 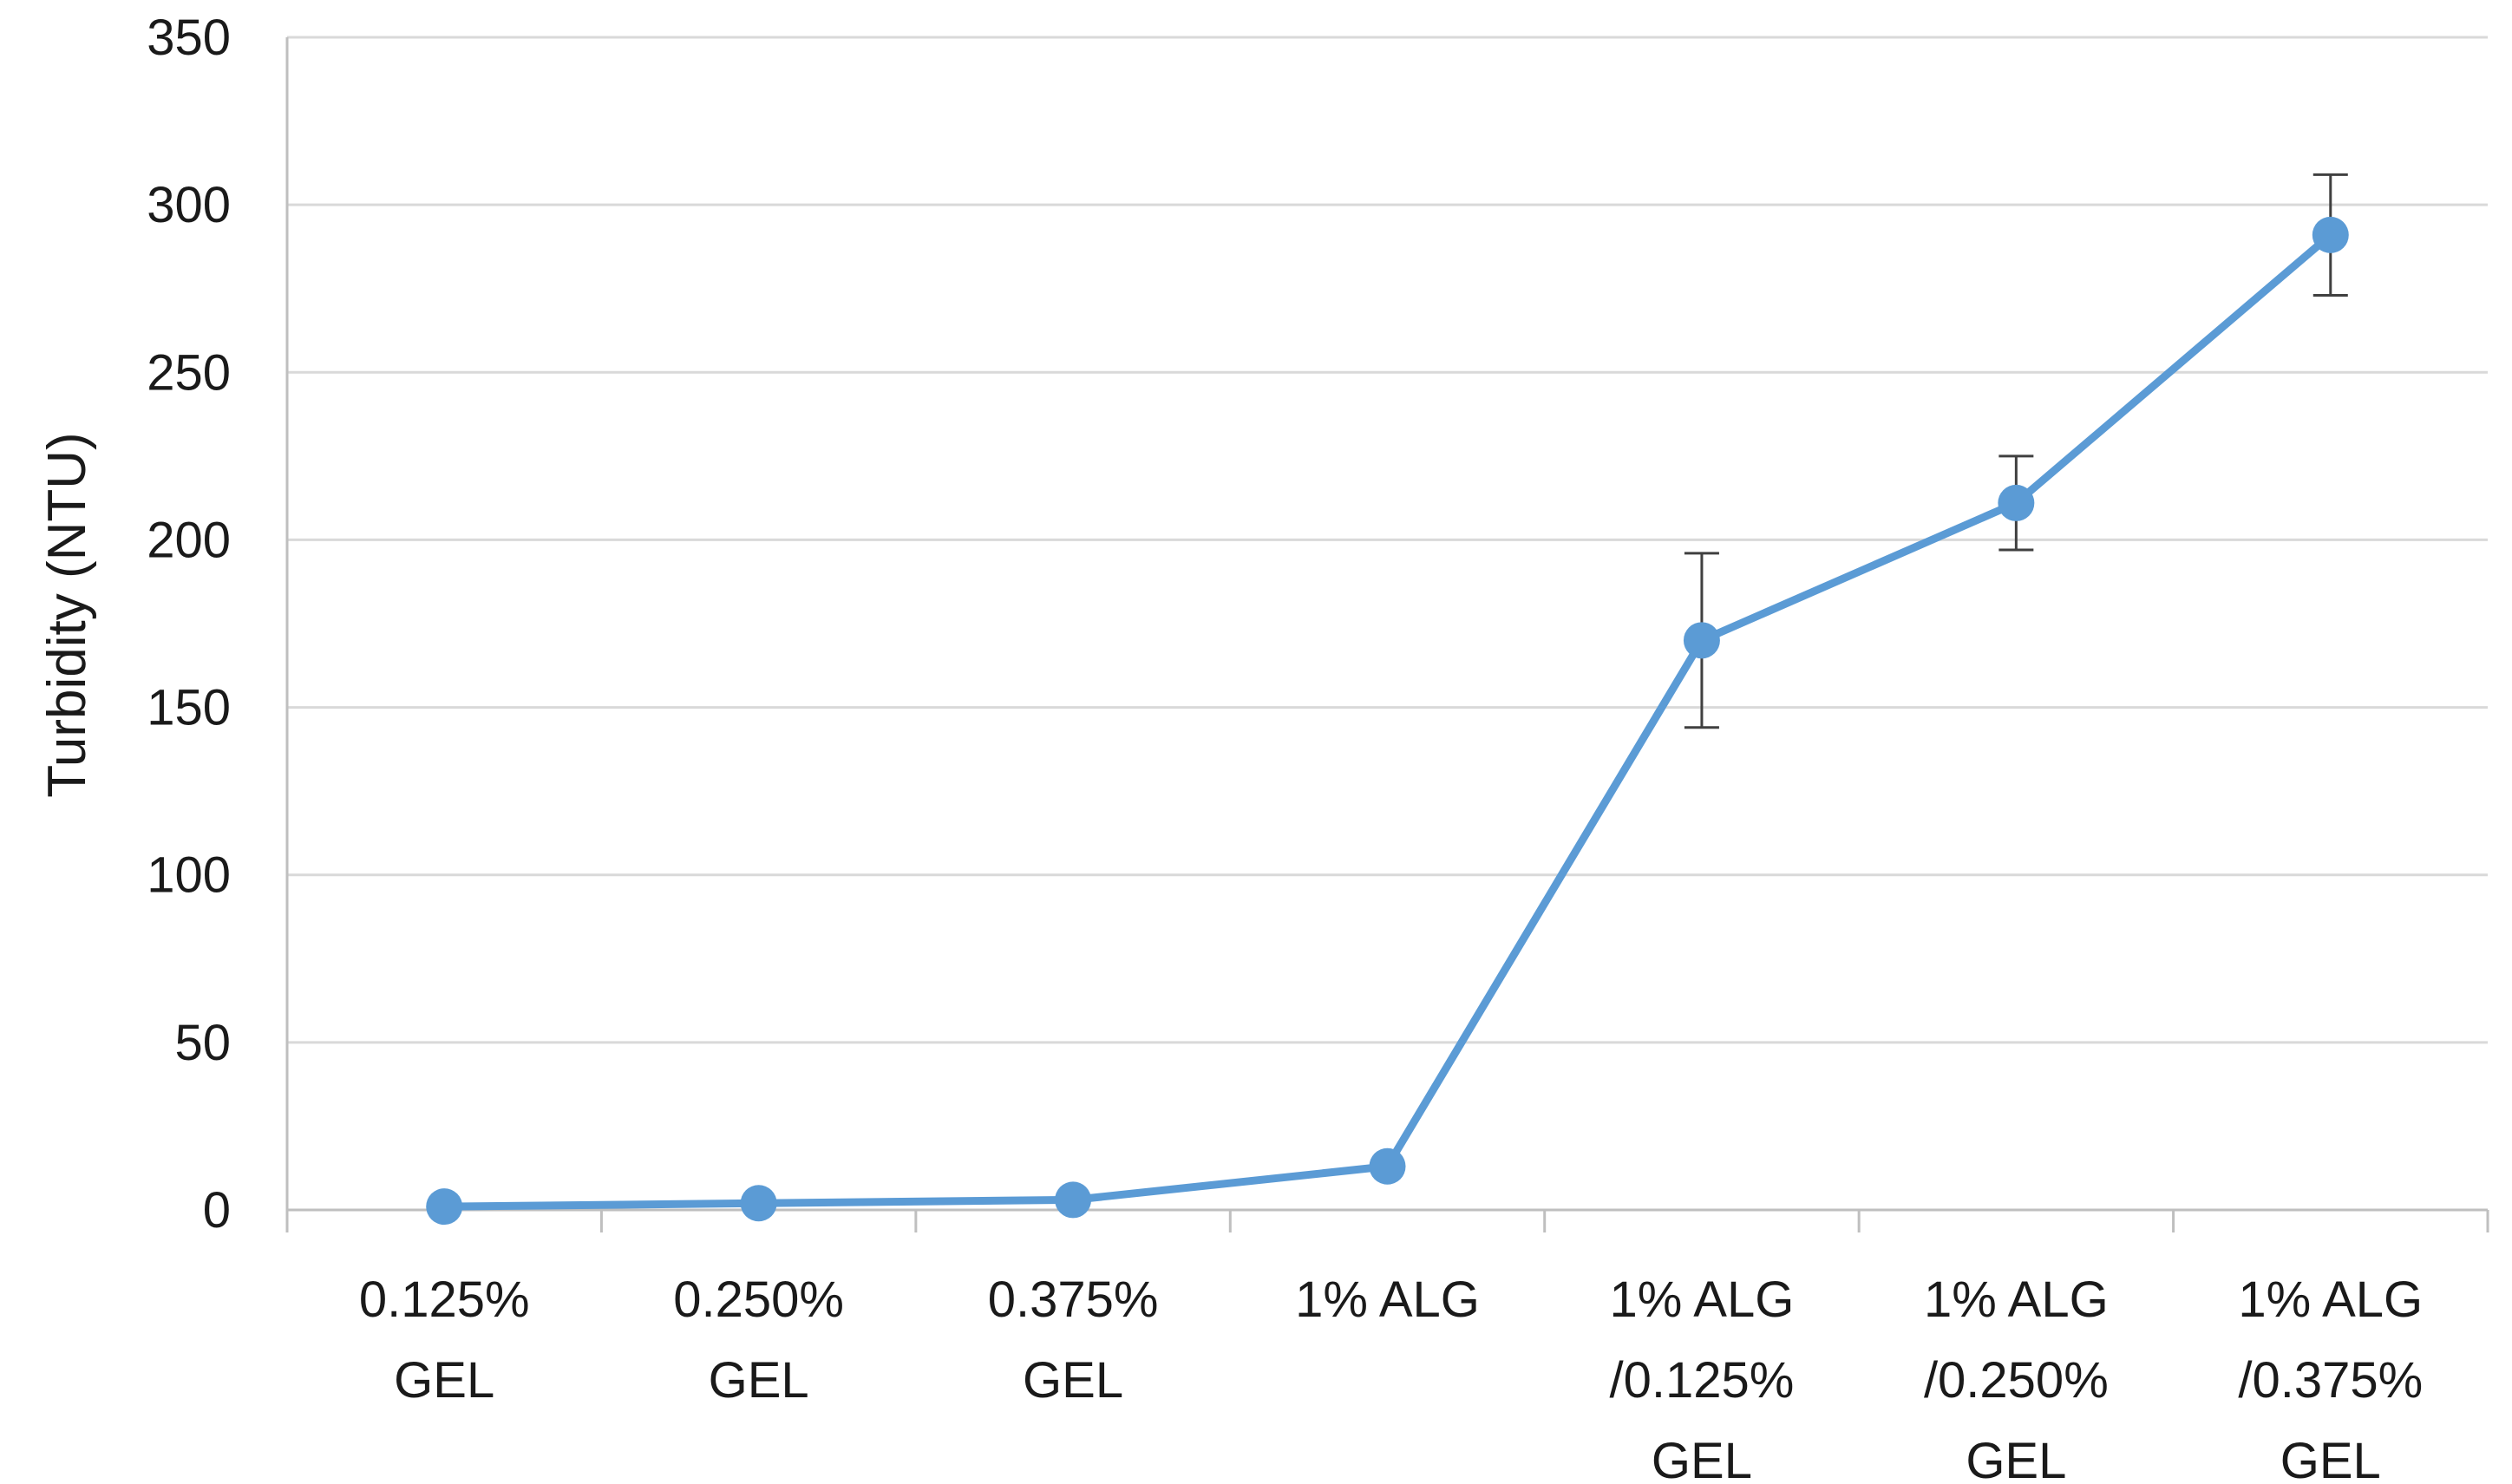 I want to click on y-tick-label: 50, so click(x=202, y=1043).